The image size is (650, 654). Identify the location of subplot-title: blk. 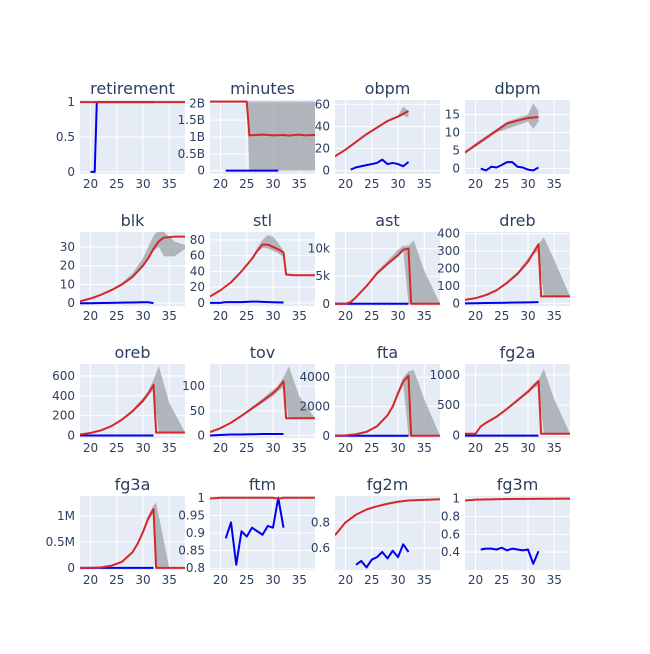
(133, 220).